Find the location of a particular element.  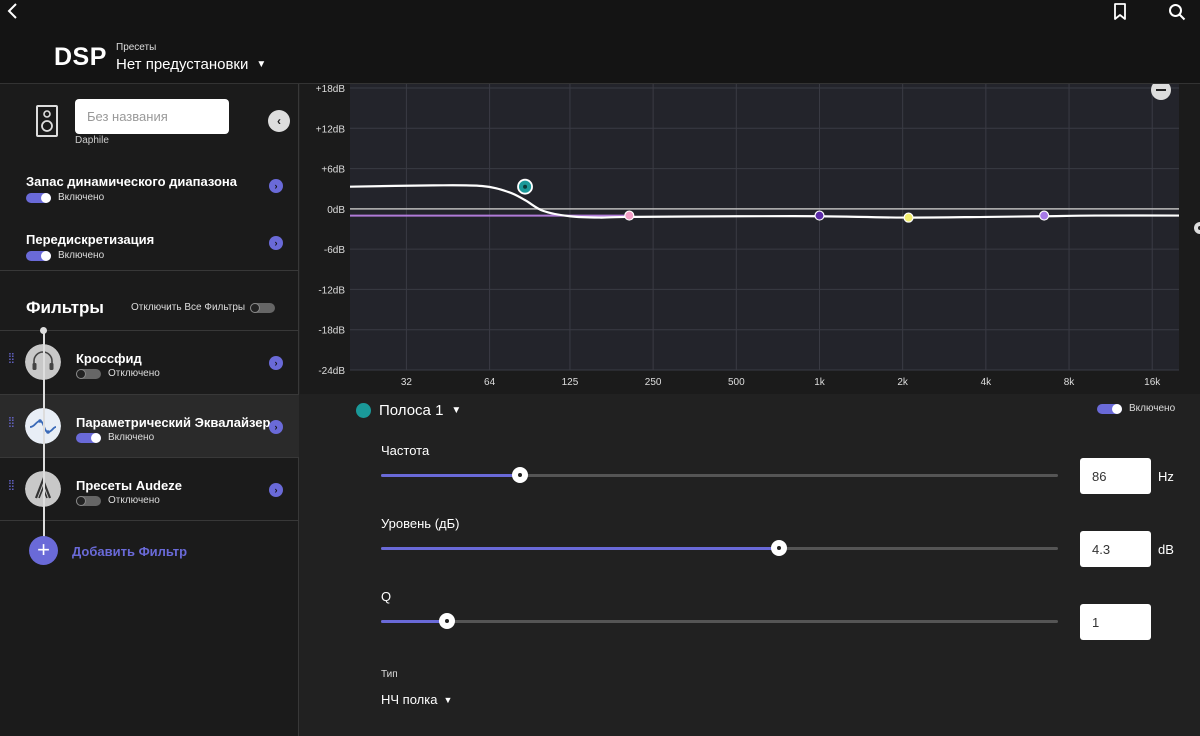

config-name-input is located at coordinates (152, 116).